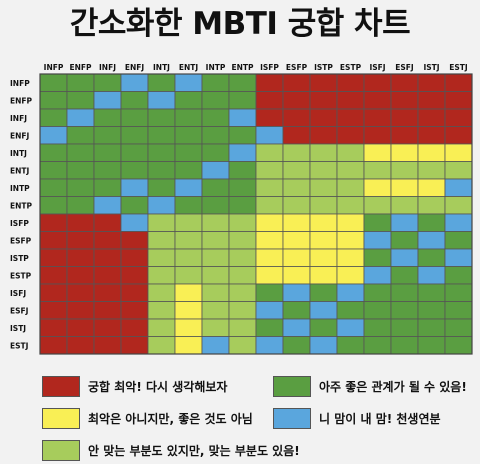 The height and width of the screenshot is (464, 480). What do you see at coordinates (242, 187) in the screenshot?
I see `heatmap-cell-intp-entp` at bounding box center [242, 187].